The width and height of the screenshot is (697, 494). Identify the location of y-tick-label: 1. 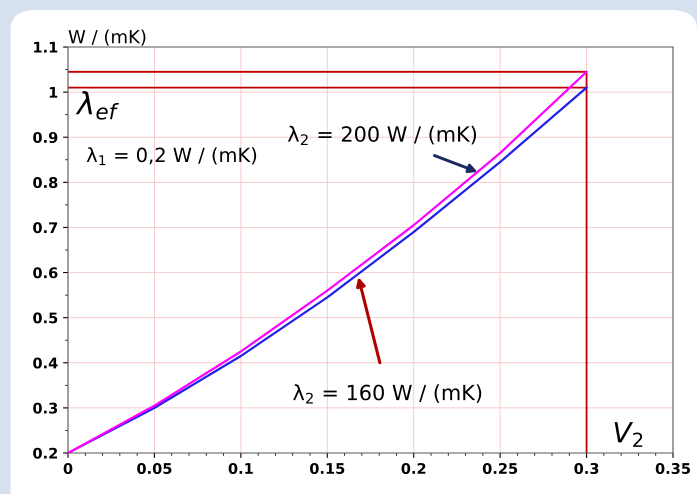
(54, 92).